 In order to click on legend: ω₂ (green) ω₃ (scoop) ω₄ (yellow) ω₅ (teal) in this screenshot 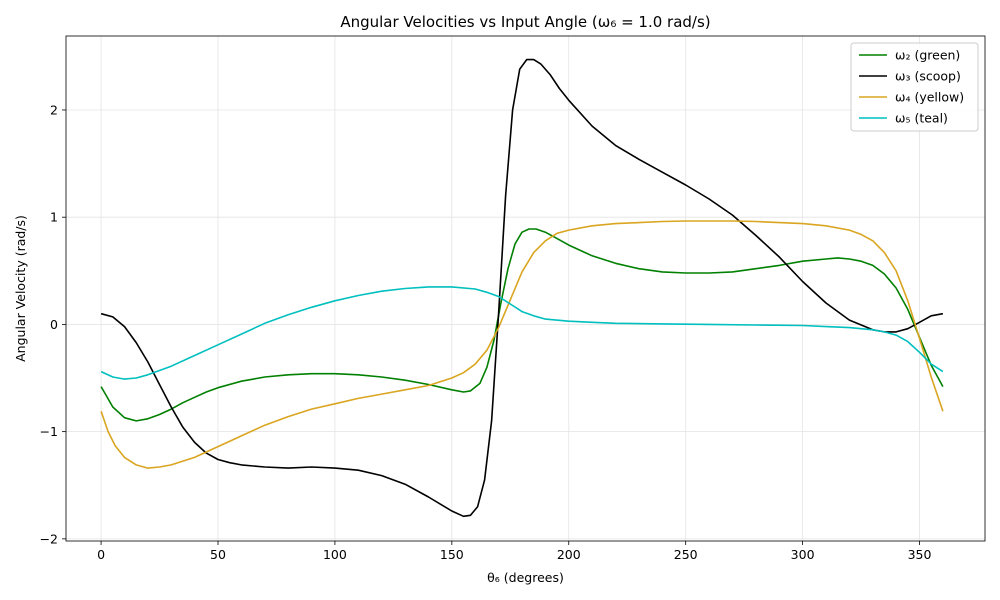, I will do `click(914, 87)`.